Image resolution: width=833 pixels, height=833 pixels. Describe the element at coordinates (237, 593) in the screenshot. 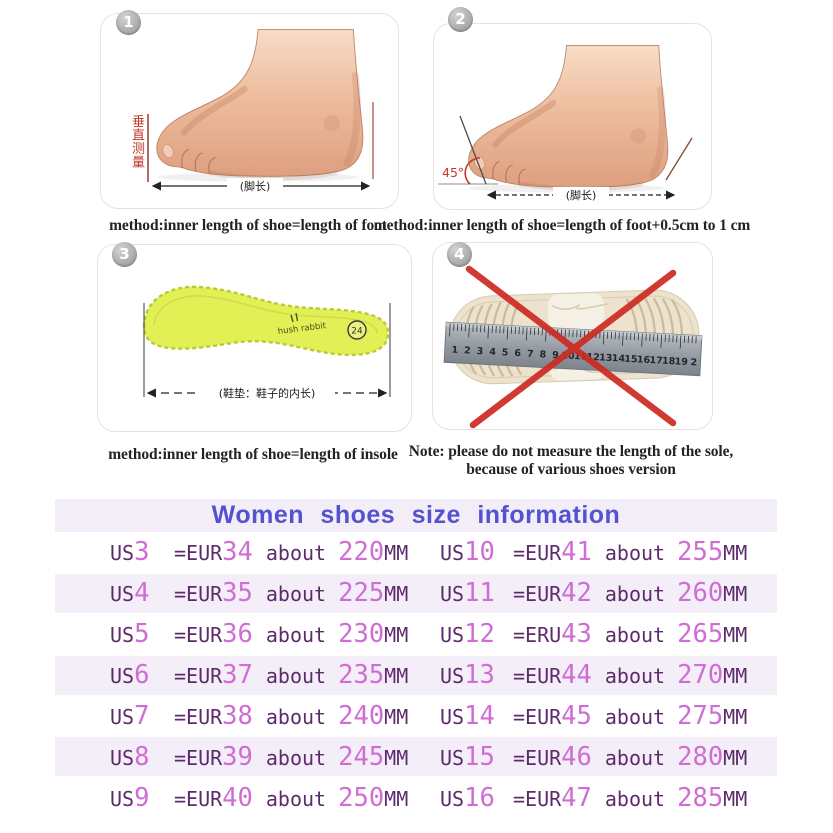

I see `eur-size-value: 35` at that location.